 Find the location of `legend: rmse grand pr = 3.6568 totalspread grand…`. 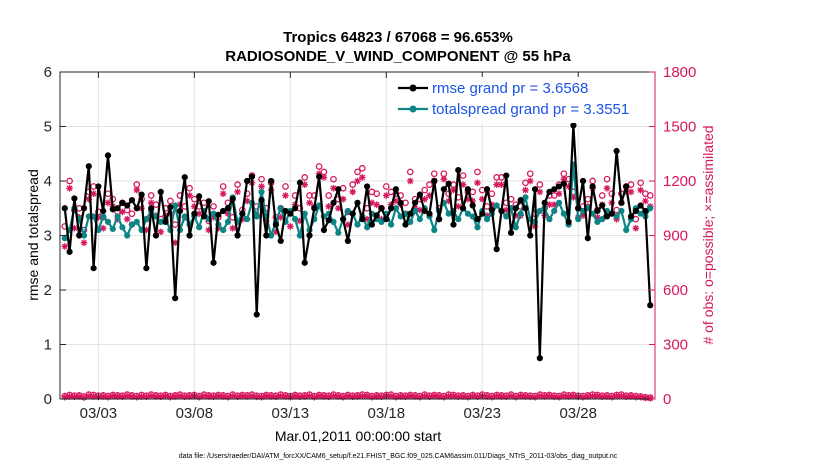

legend: rmse grand pr = 3.6568 totalspread grand… is located at coordinates (521, 100).